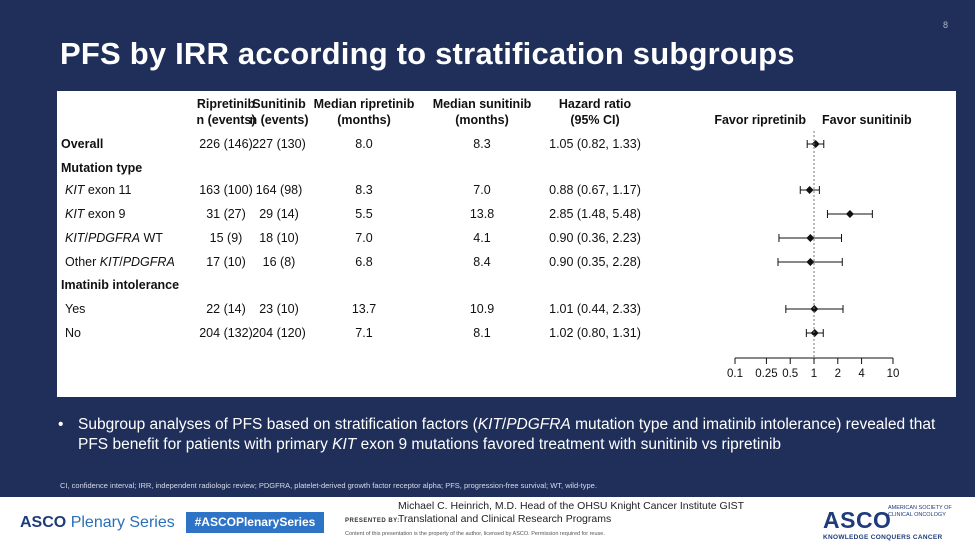 The width and height of the screenshot is (975, 548). What do you see at coordinates (363, 214) in the screenshot?
I see `cell-median-ripretinib: 5.5` at bounding box center [363, 214].